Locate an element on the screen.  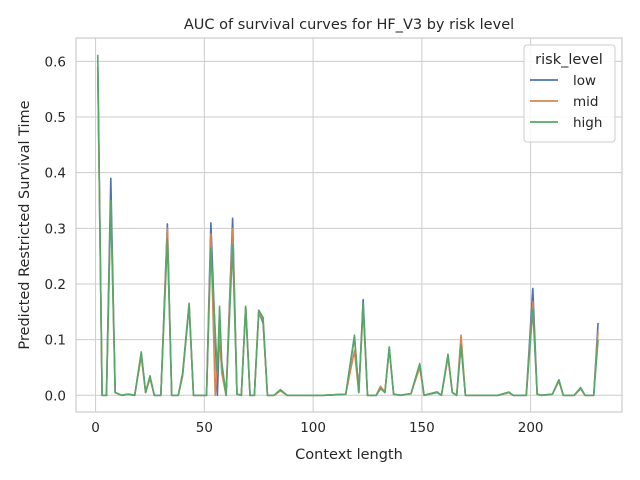
x-tick-label: 100 is located at coordinates (313, 428).